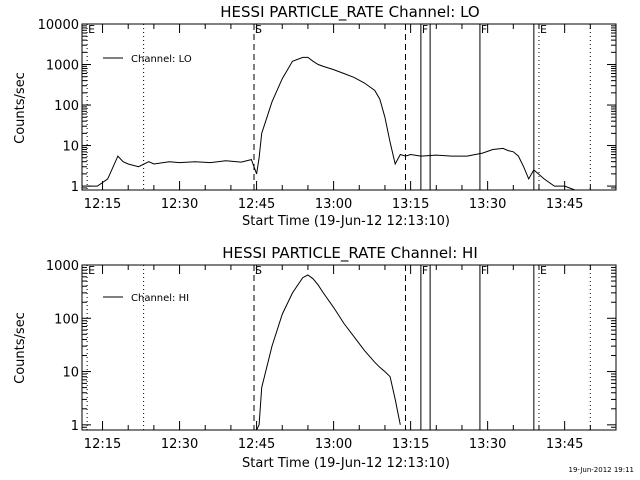  I want to click on series-line, so click(328, 352).